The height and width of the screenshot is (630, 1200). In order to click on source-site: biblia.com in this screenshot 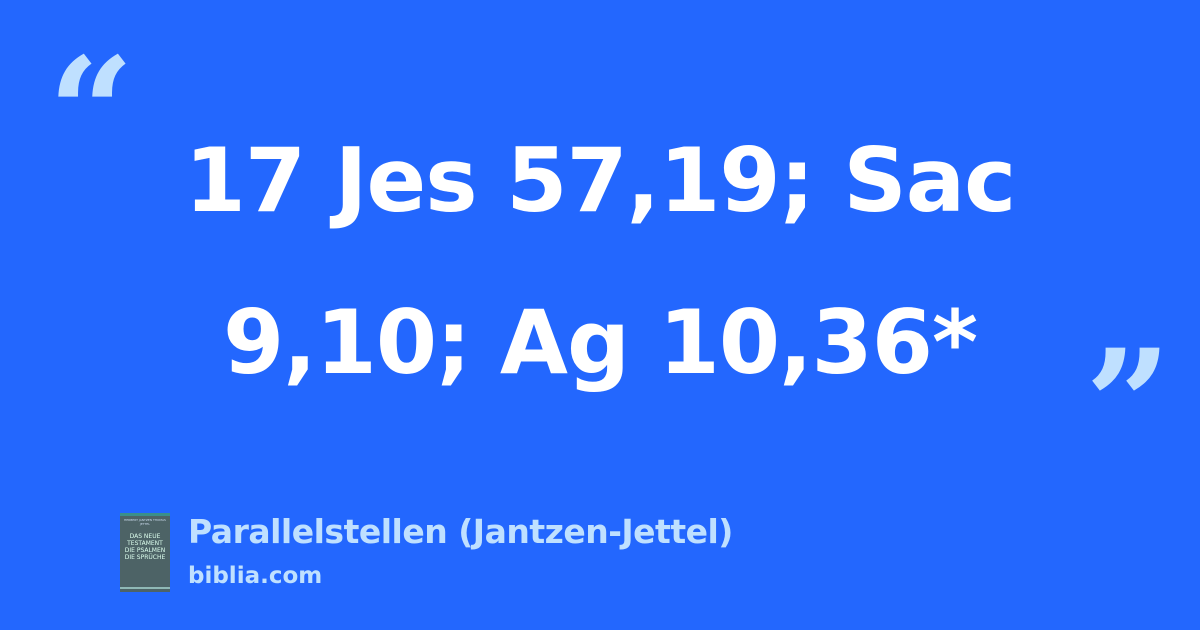, I will do `click(255, 576)`.